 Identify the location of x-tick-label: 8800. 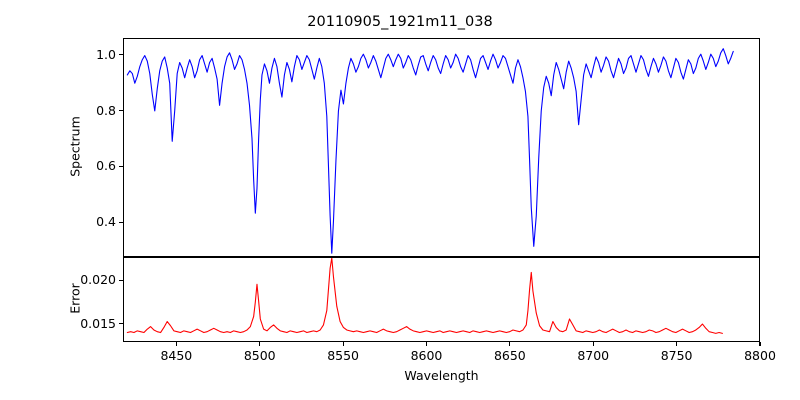
(760, 355).